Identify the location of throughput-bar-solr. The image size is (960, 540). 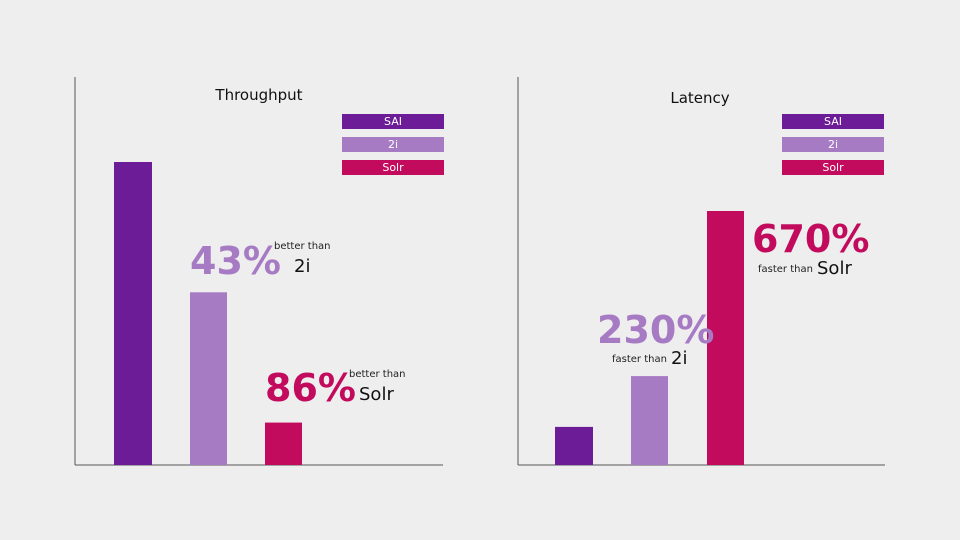
(283, 443).